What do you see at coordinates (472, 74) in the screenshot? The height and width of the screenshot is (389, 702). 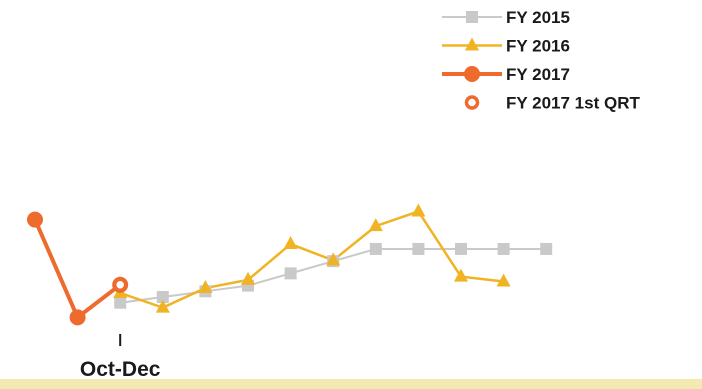 I see `legend-marker-fy-2017` at bounding box center [472, 74].